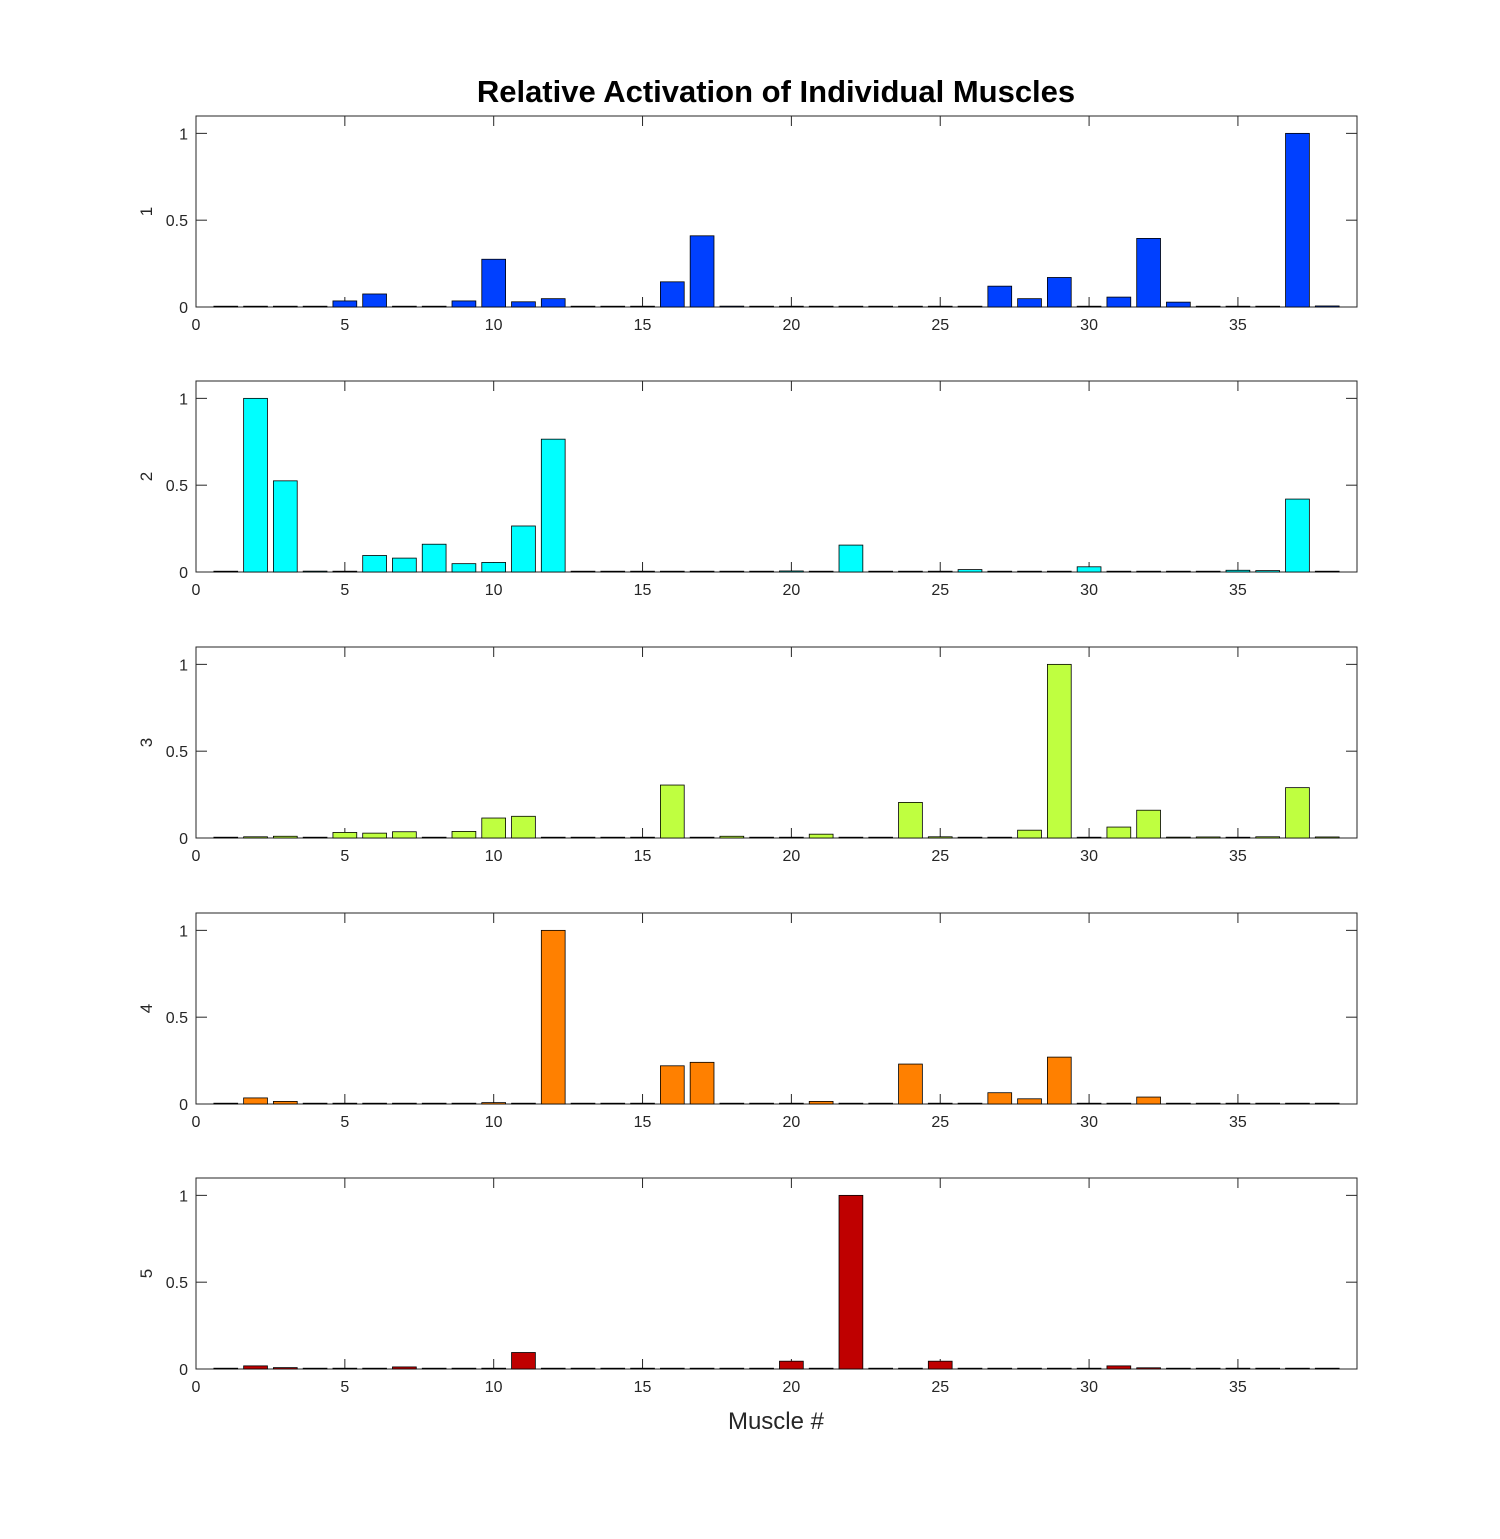  What do you see at coordinates (146, 1008) in the screenshot?
I see `y-axis-label: 4` at bounding box center [146, 1008].